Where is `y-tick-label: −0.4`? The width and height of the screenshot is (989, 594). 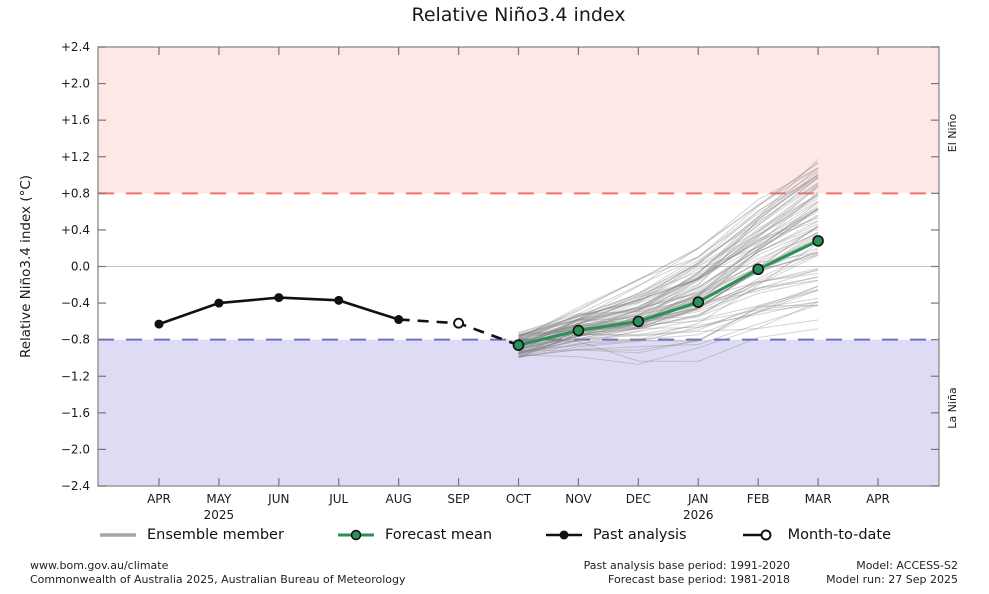 y-tick-label: −0.4 is located at coordinates (75, 303).